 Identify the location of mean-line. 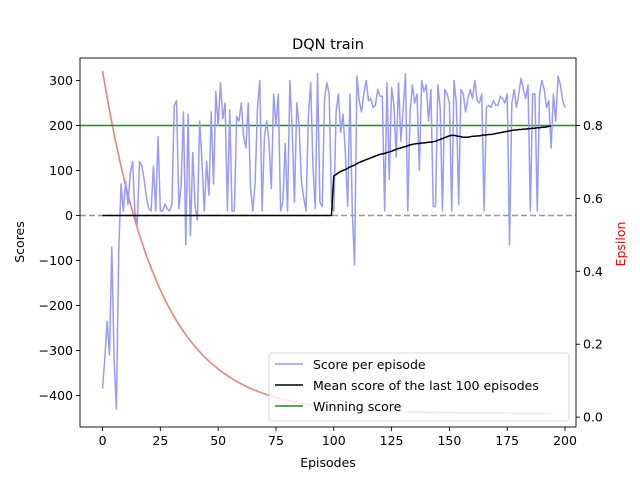
(327, 171).